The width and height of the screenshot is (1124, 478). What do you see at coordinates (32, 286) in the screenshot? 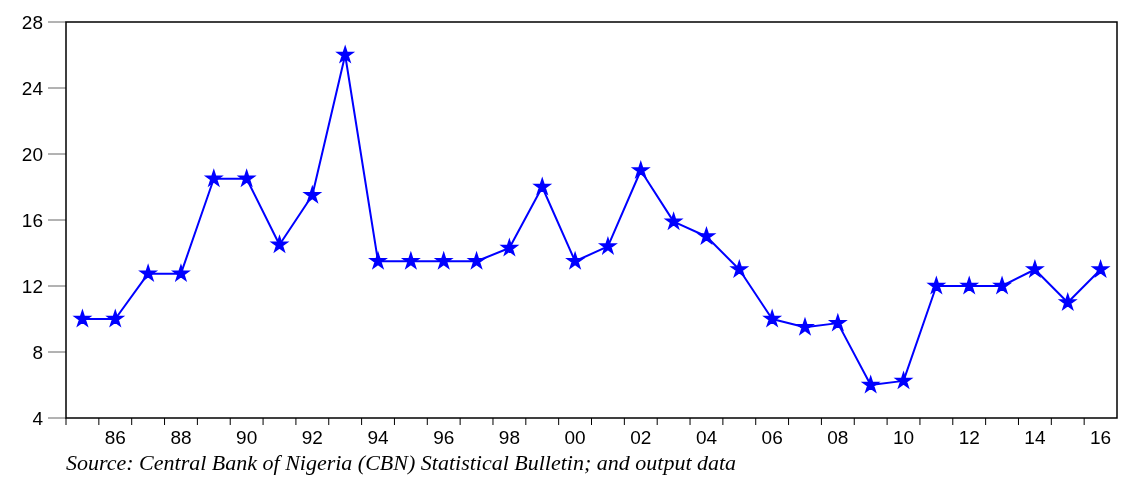
I see `y-tick-label: 12` at bounding box center [32, 286].